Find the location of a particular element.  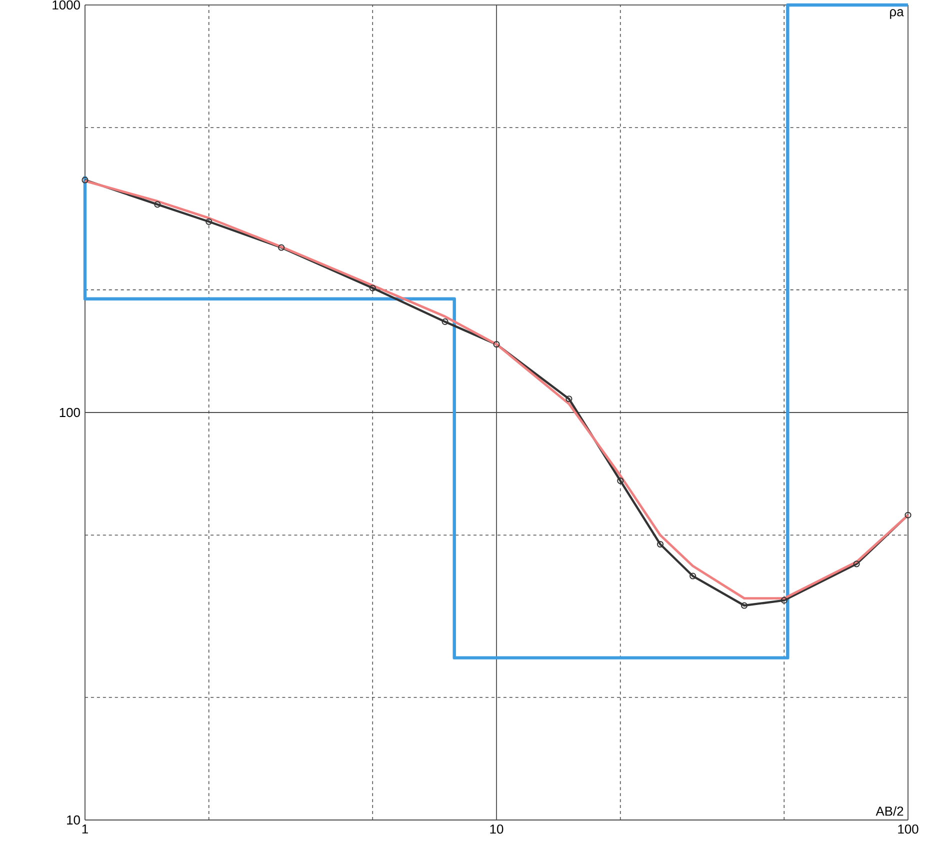

x-tick-label: 10 is located at coordinates (497, 829).